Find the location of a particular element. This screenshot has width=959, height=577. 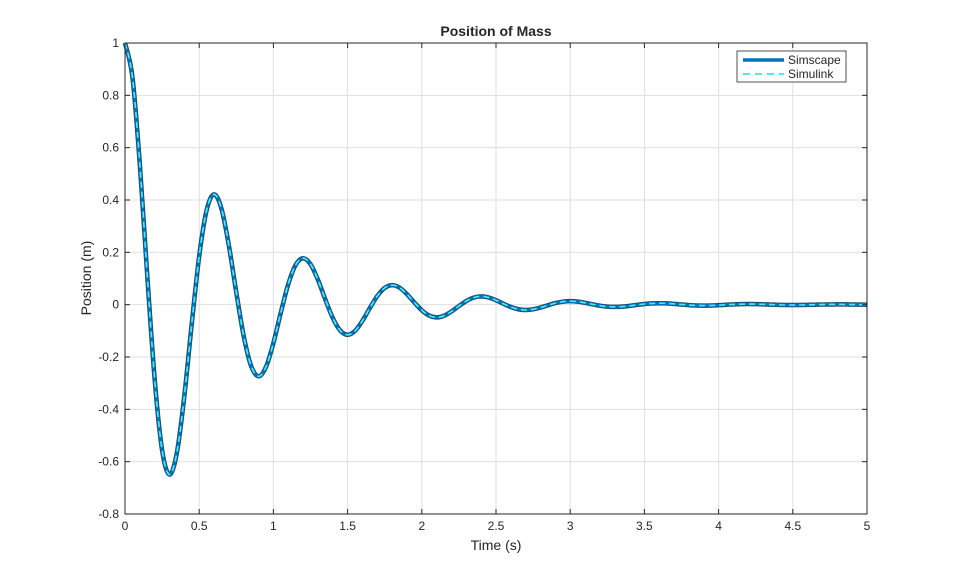

x-tick-label: 4.5 is located at coordinates (792, 526).